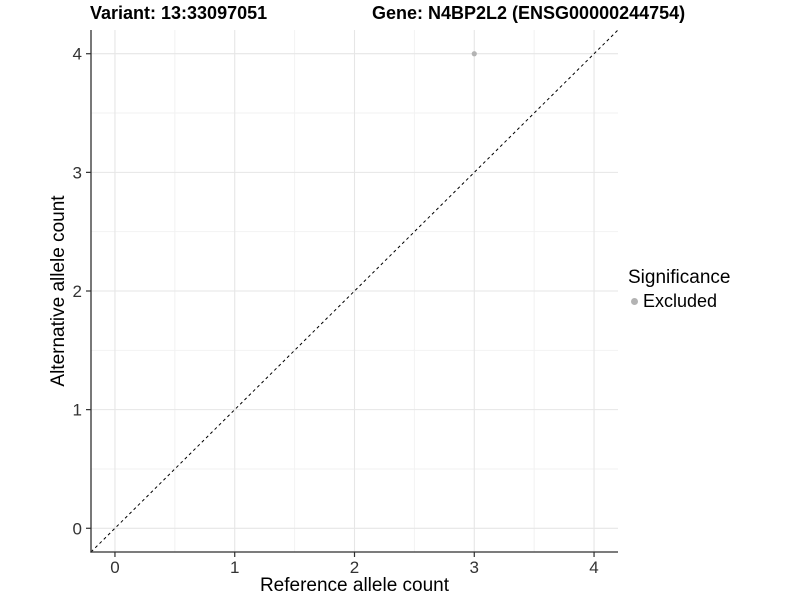  Describe the element at coordinates (234, 567) in the screenshot. I see `x-tick-label: 1` at that location.